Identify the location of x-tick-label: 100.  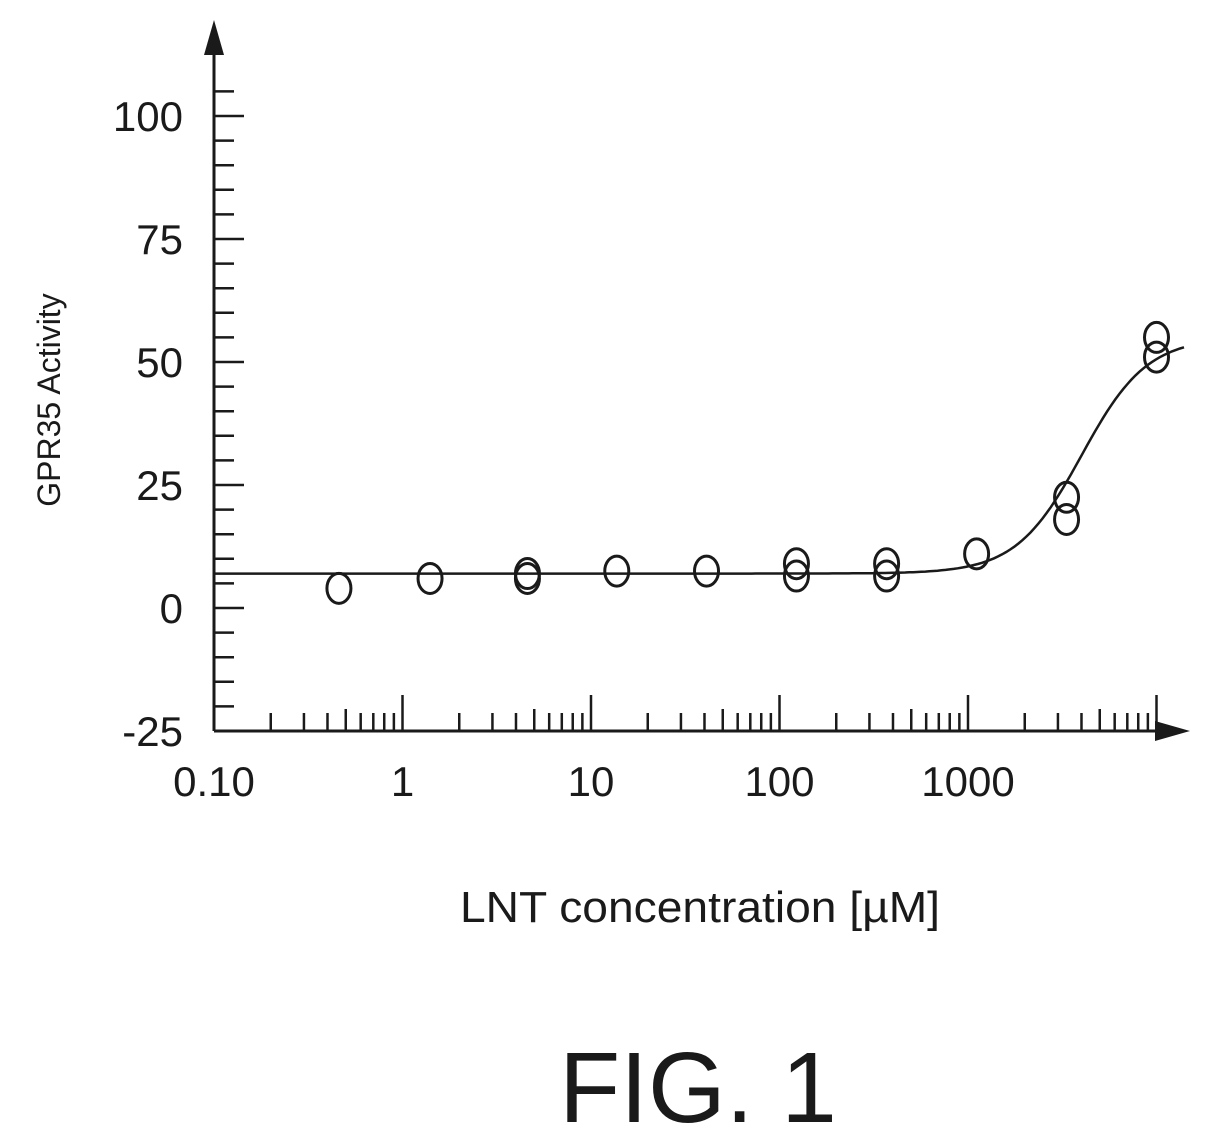
(779, 781).